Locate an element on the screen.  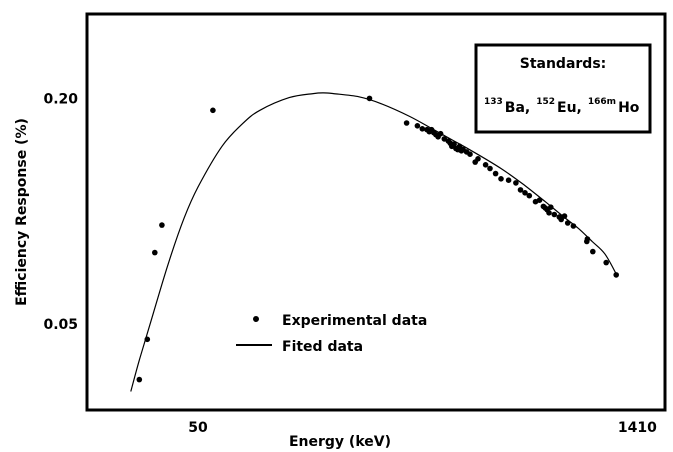
y-axis-label: Efficiency Response (%) is located at coordinates (22, 212).